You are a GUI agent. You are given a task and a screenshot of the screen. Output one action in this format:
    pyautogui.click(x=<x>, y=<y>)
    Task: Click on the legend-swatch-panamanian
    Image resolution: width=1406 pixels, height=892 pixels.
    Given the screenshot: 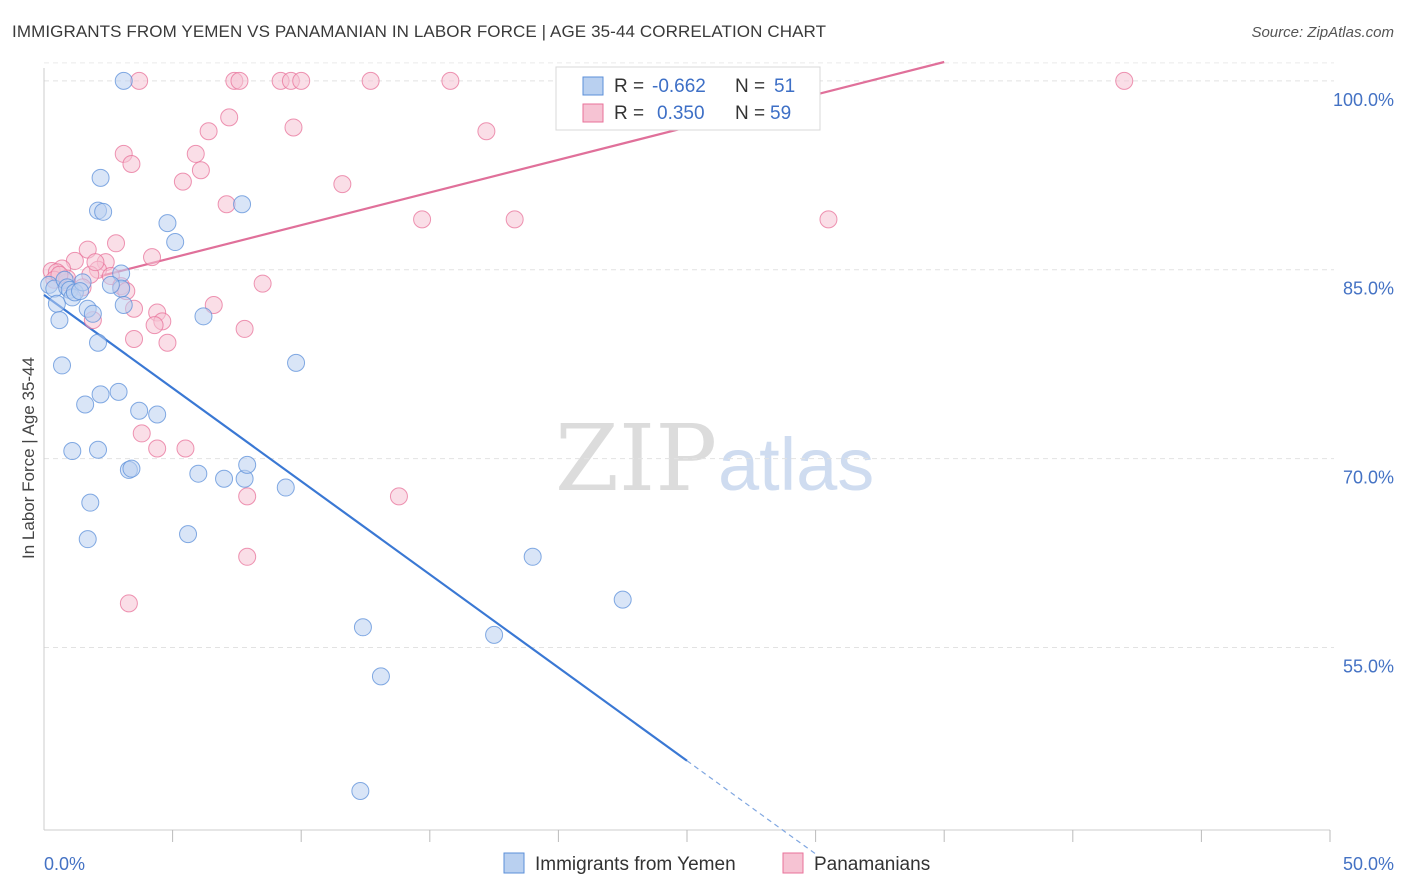 What is the action you would take?
    pyautogui.click(x=593, y=113)
    